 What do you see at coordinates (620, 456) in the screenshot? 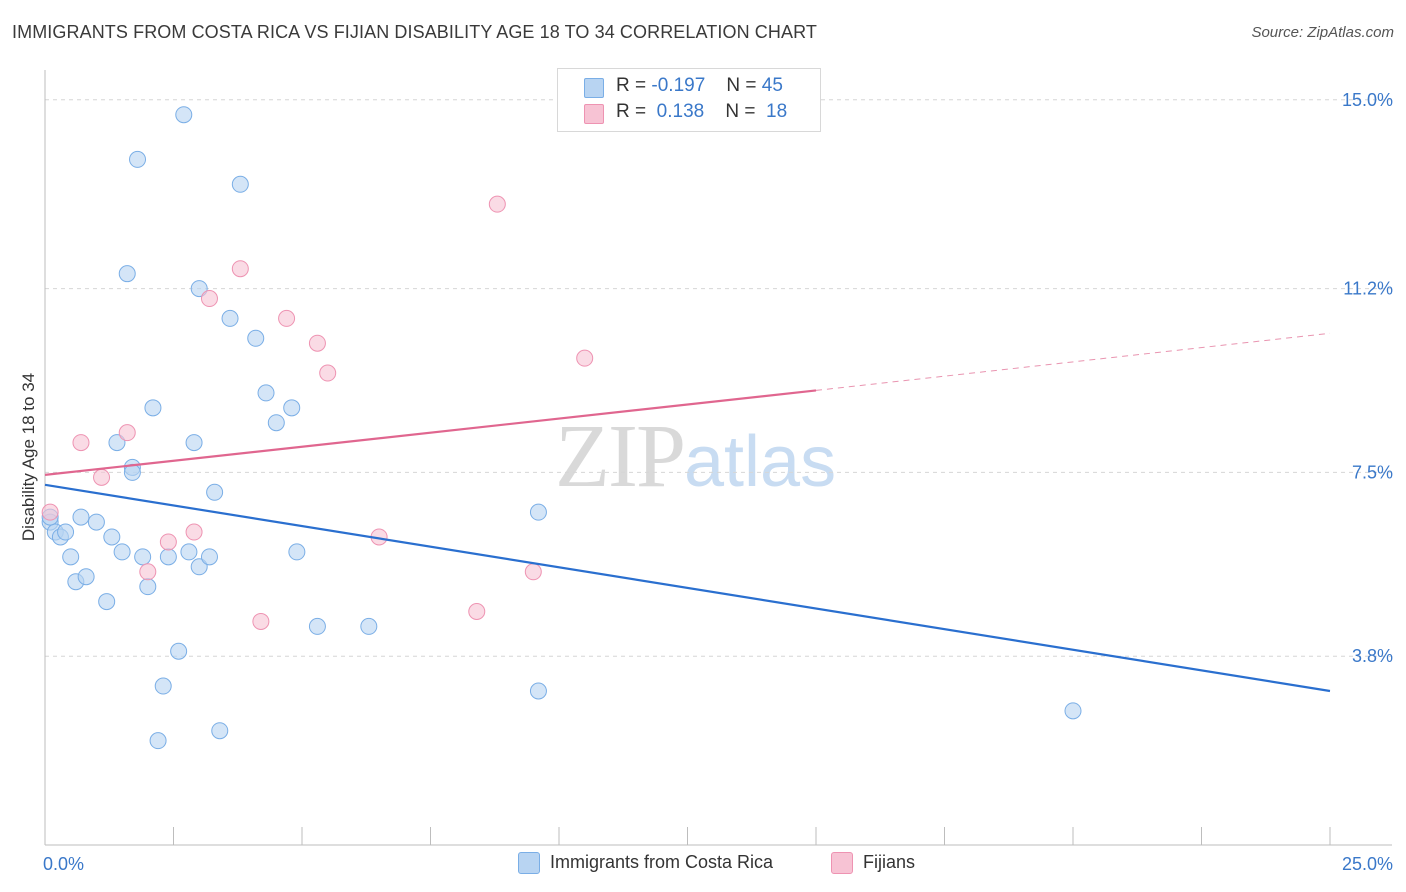
I see `watermark-zip: ZIP` at bounding box center [620, 456].